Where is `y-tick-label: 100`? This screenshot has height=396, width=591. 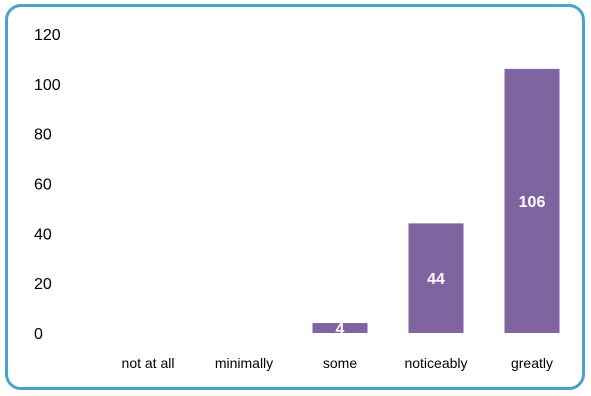 y-tick-label: 100 is located at coordinates (47, 85).